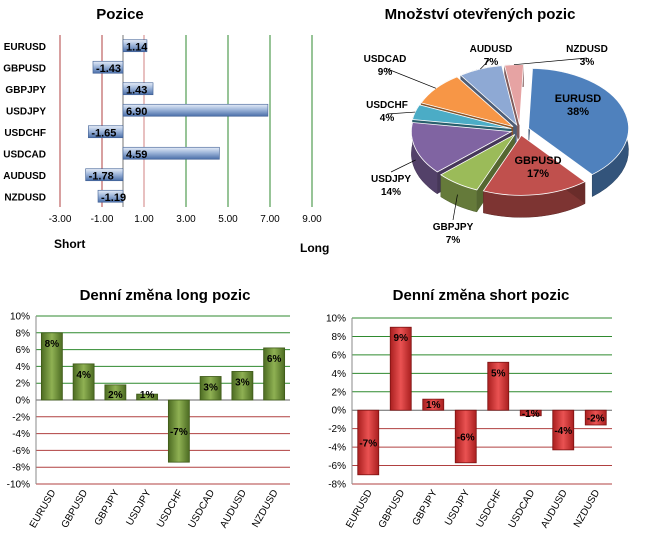 Image resolution: width=653 pixels, height=539 pixels. Describe the element at coordinates (120, 14) in the screenshot. I see `positions-chart-title: Pozice` at that location.